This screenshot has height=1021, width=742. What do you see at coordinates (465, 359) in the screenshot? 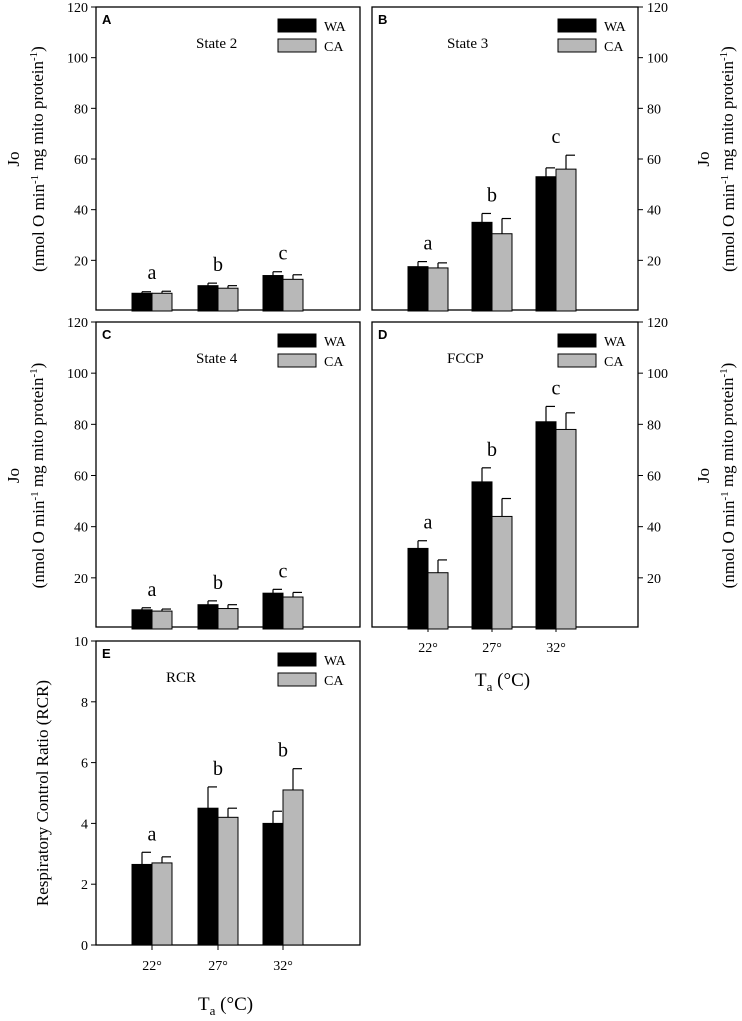
I see `panel-title: FCCP` at bounding box center [465, 359].